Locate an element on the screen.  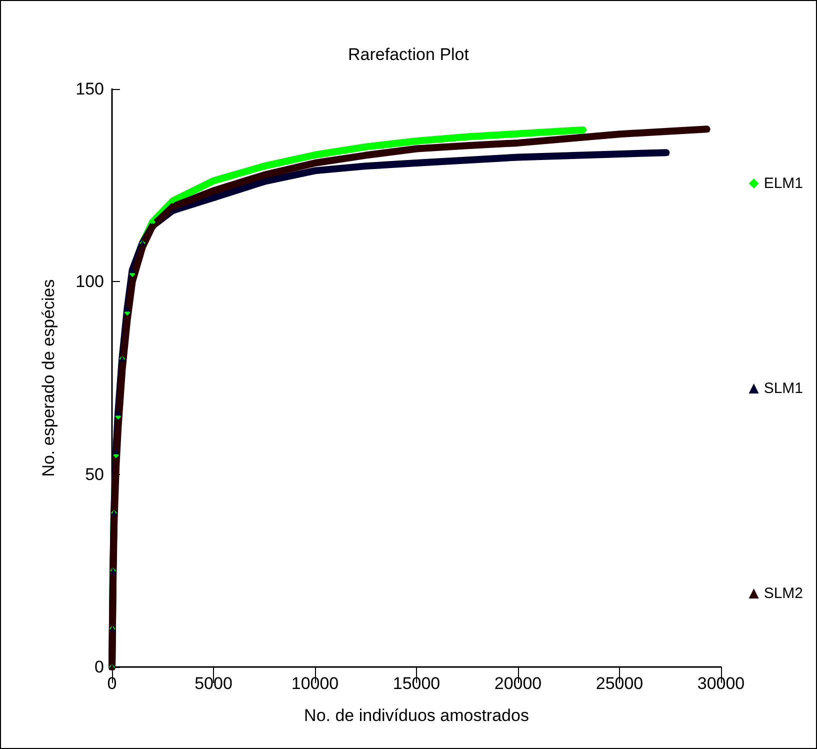
chart-title: Rarefaction Plot is located at coordinates (409, 54).